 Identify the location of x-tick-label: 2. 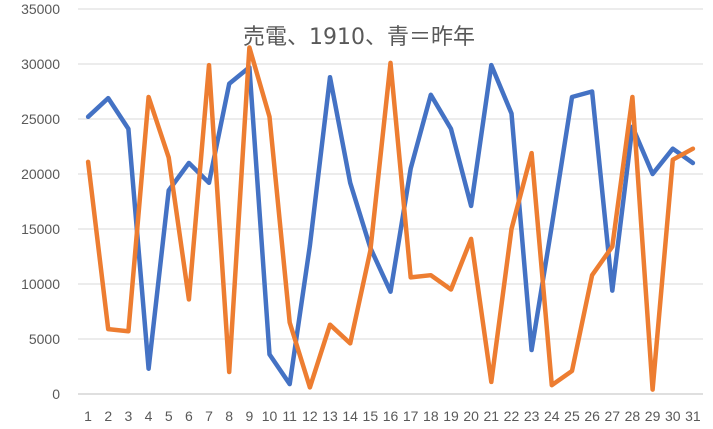
(108, 416).